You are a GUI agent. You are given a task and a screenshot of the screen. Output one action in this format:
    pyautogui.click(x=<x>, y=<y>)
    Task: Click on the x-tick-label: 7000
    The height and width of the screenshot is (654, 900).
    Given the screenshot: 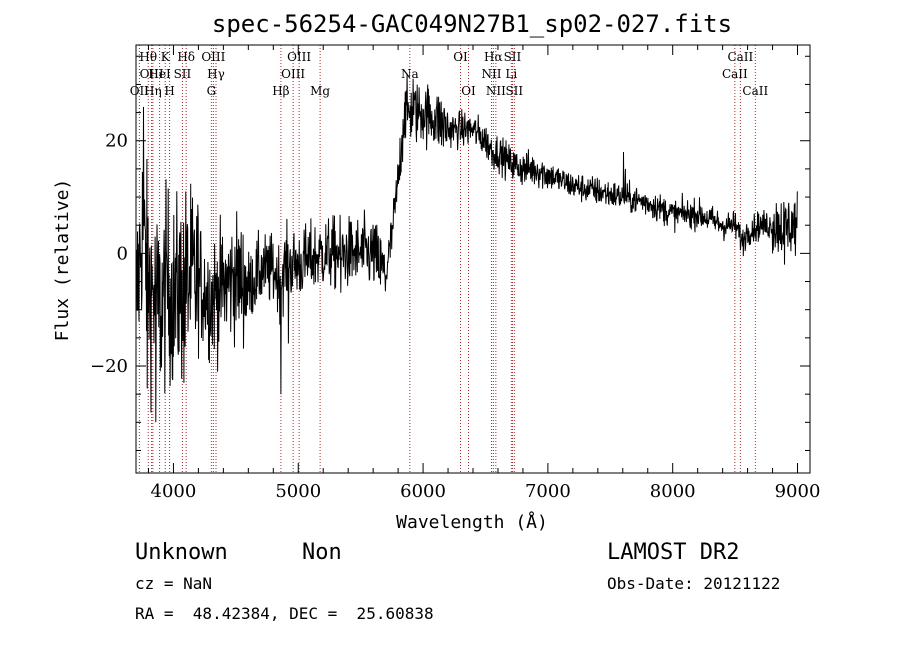 What is the action you would take?
    pyautogui.click(x=548, y=491)
    